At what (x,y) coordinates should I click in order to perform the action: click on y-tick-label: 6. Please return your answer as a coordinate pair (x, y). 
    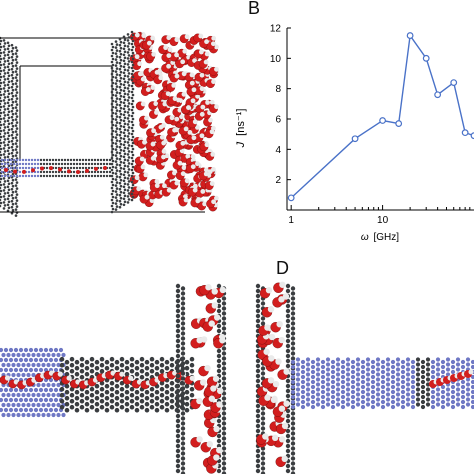
    Looking at the image, I should click on (278, 120).